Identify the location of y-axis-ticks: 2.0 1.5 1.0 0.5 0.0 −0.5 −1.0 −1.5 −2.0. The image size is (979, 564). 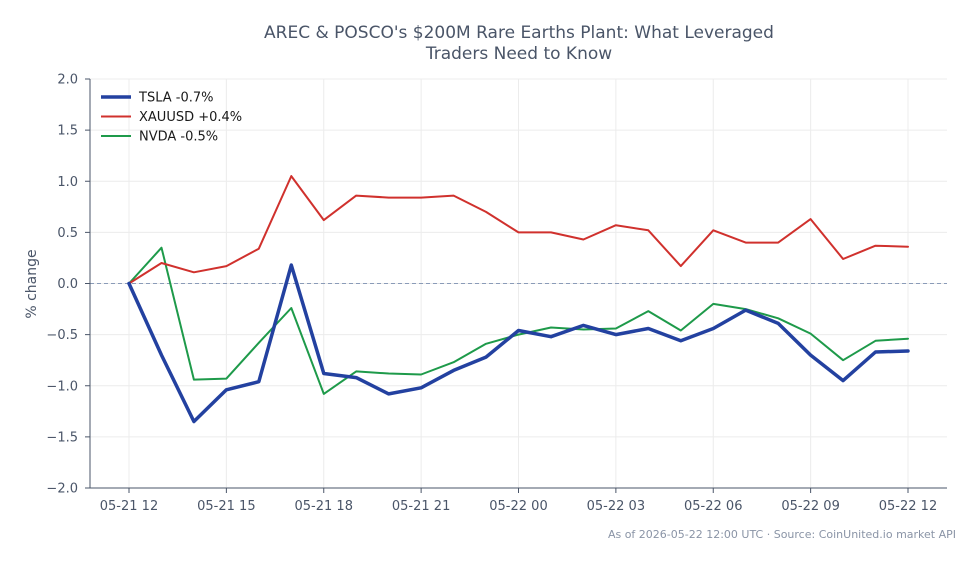
(68, 285).